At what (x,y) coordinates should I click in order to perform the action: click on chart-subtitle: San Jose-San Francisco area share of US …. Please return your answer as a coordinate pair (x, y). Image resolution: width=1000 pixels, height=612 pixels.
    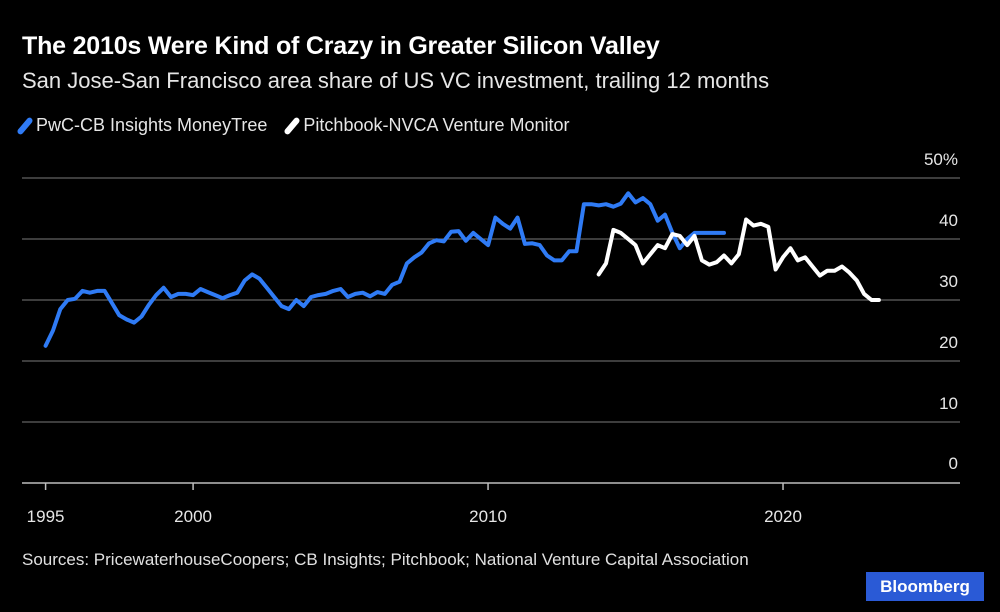
    Looking at the image, I should click on (396, 80).